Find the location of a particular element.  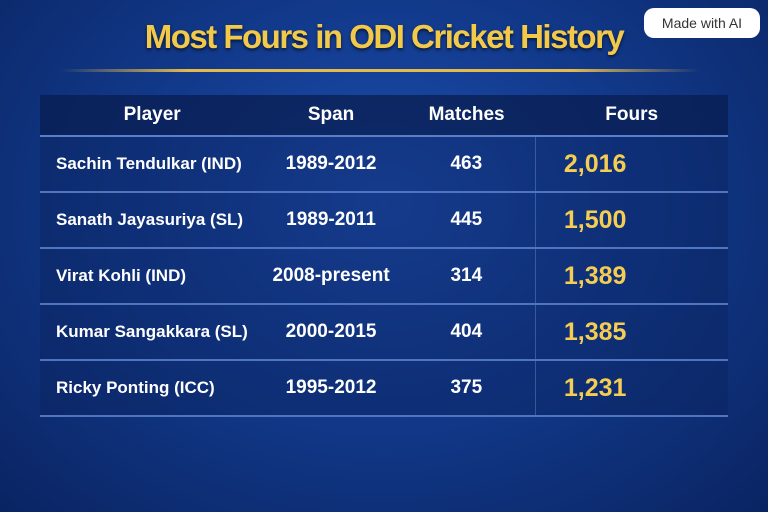

table-row: Sanath Jayasuriya (SL) 1989-2011 445 1,500 is located at coordinates (384, 220).